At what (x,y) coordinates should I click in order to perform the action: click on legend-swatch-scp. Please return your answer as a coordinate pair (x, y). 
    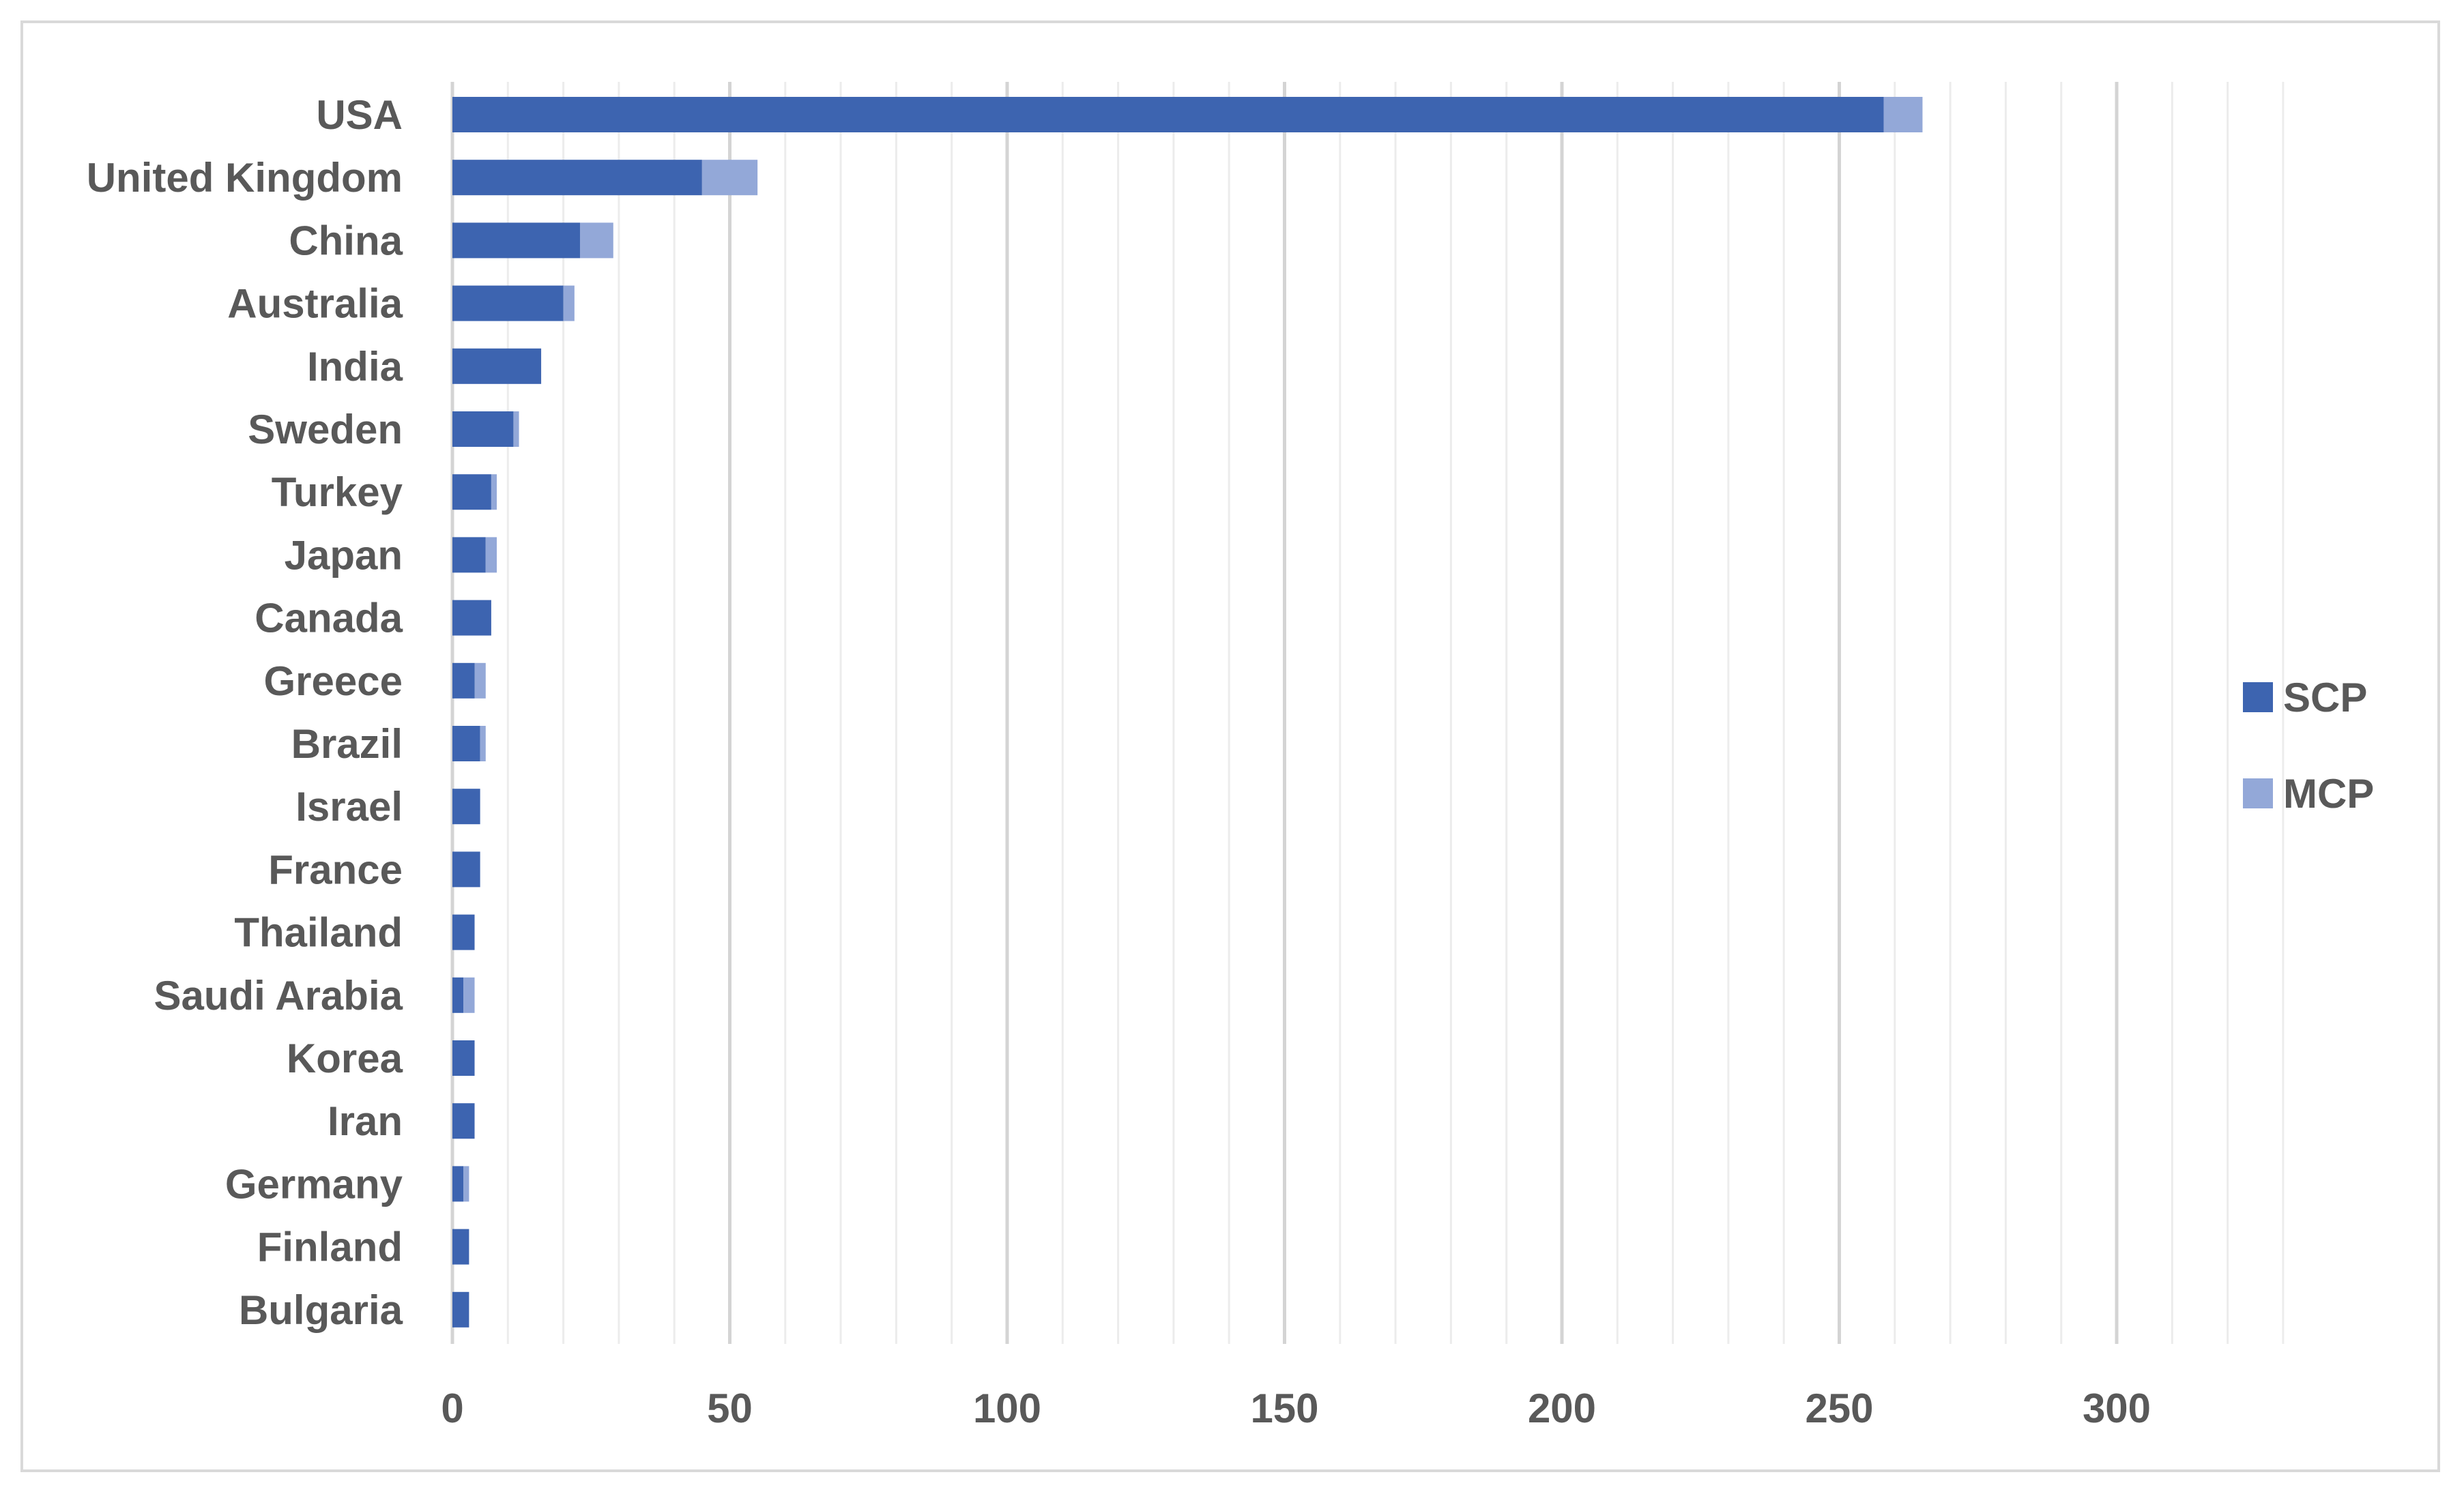
    Looking at the image, I should click on (2258, 697).